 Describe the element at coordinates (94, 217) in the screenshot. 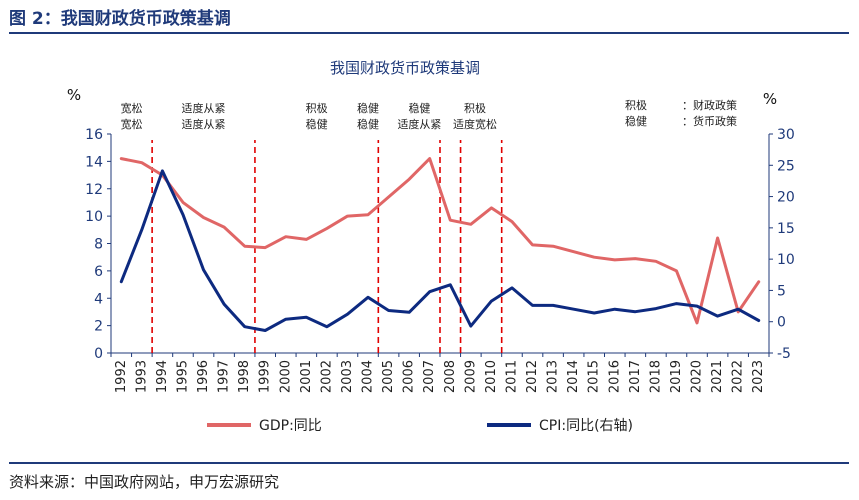

I see `left-tick-label: 10` at that location.